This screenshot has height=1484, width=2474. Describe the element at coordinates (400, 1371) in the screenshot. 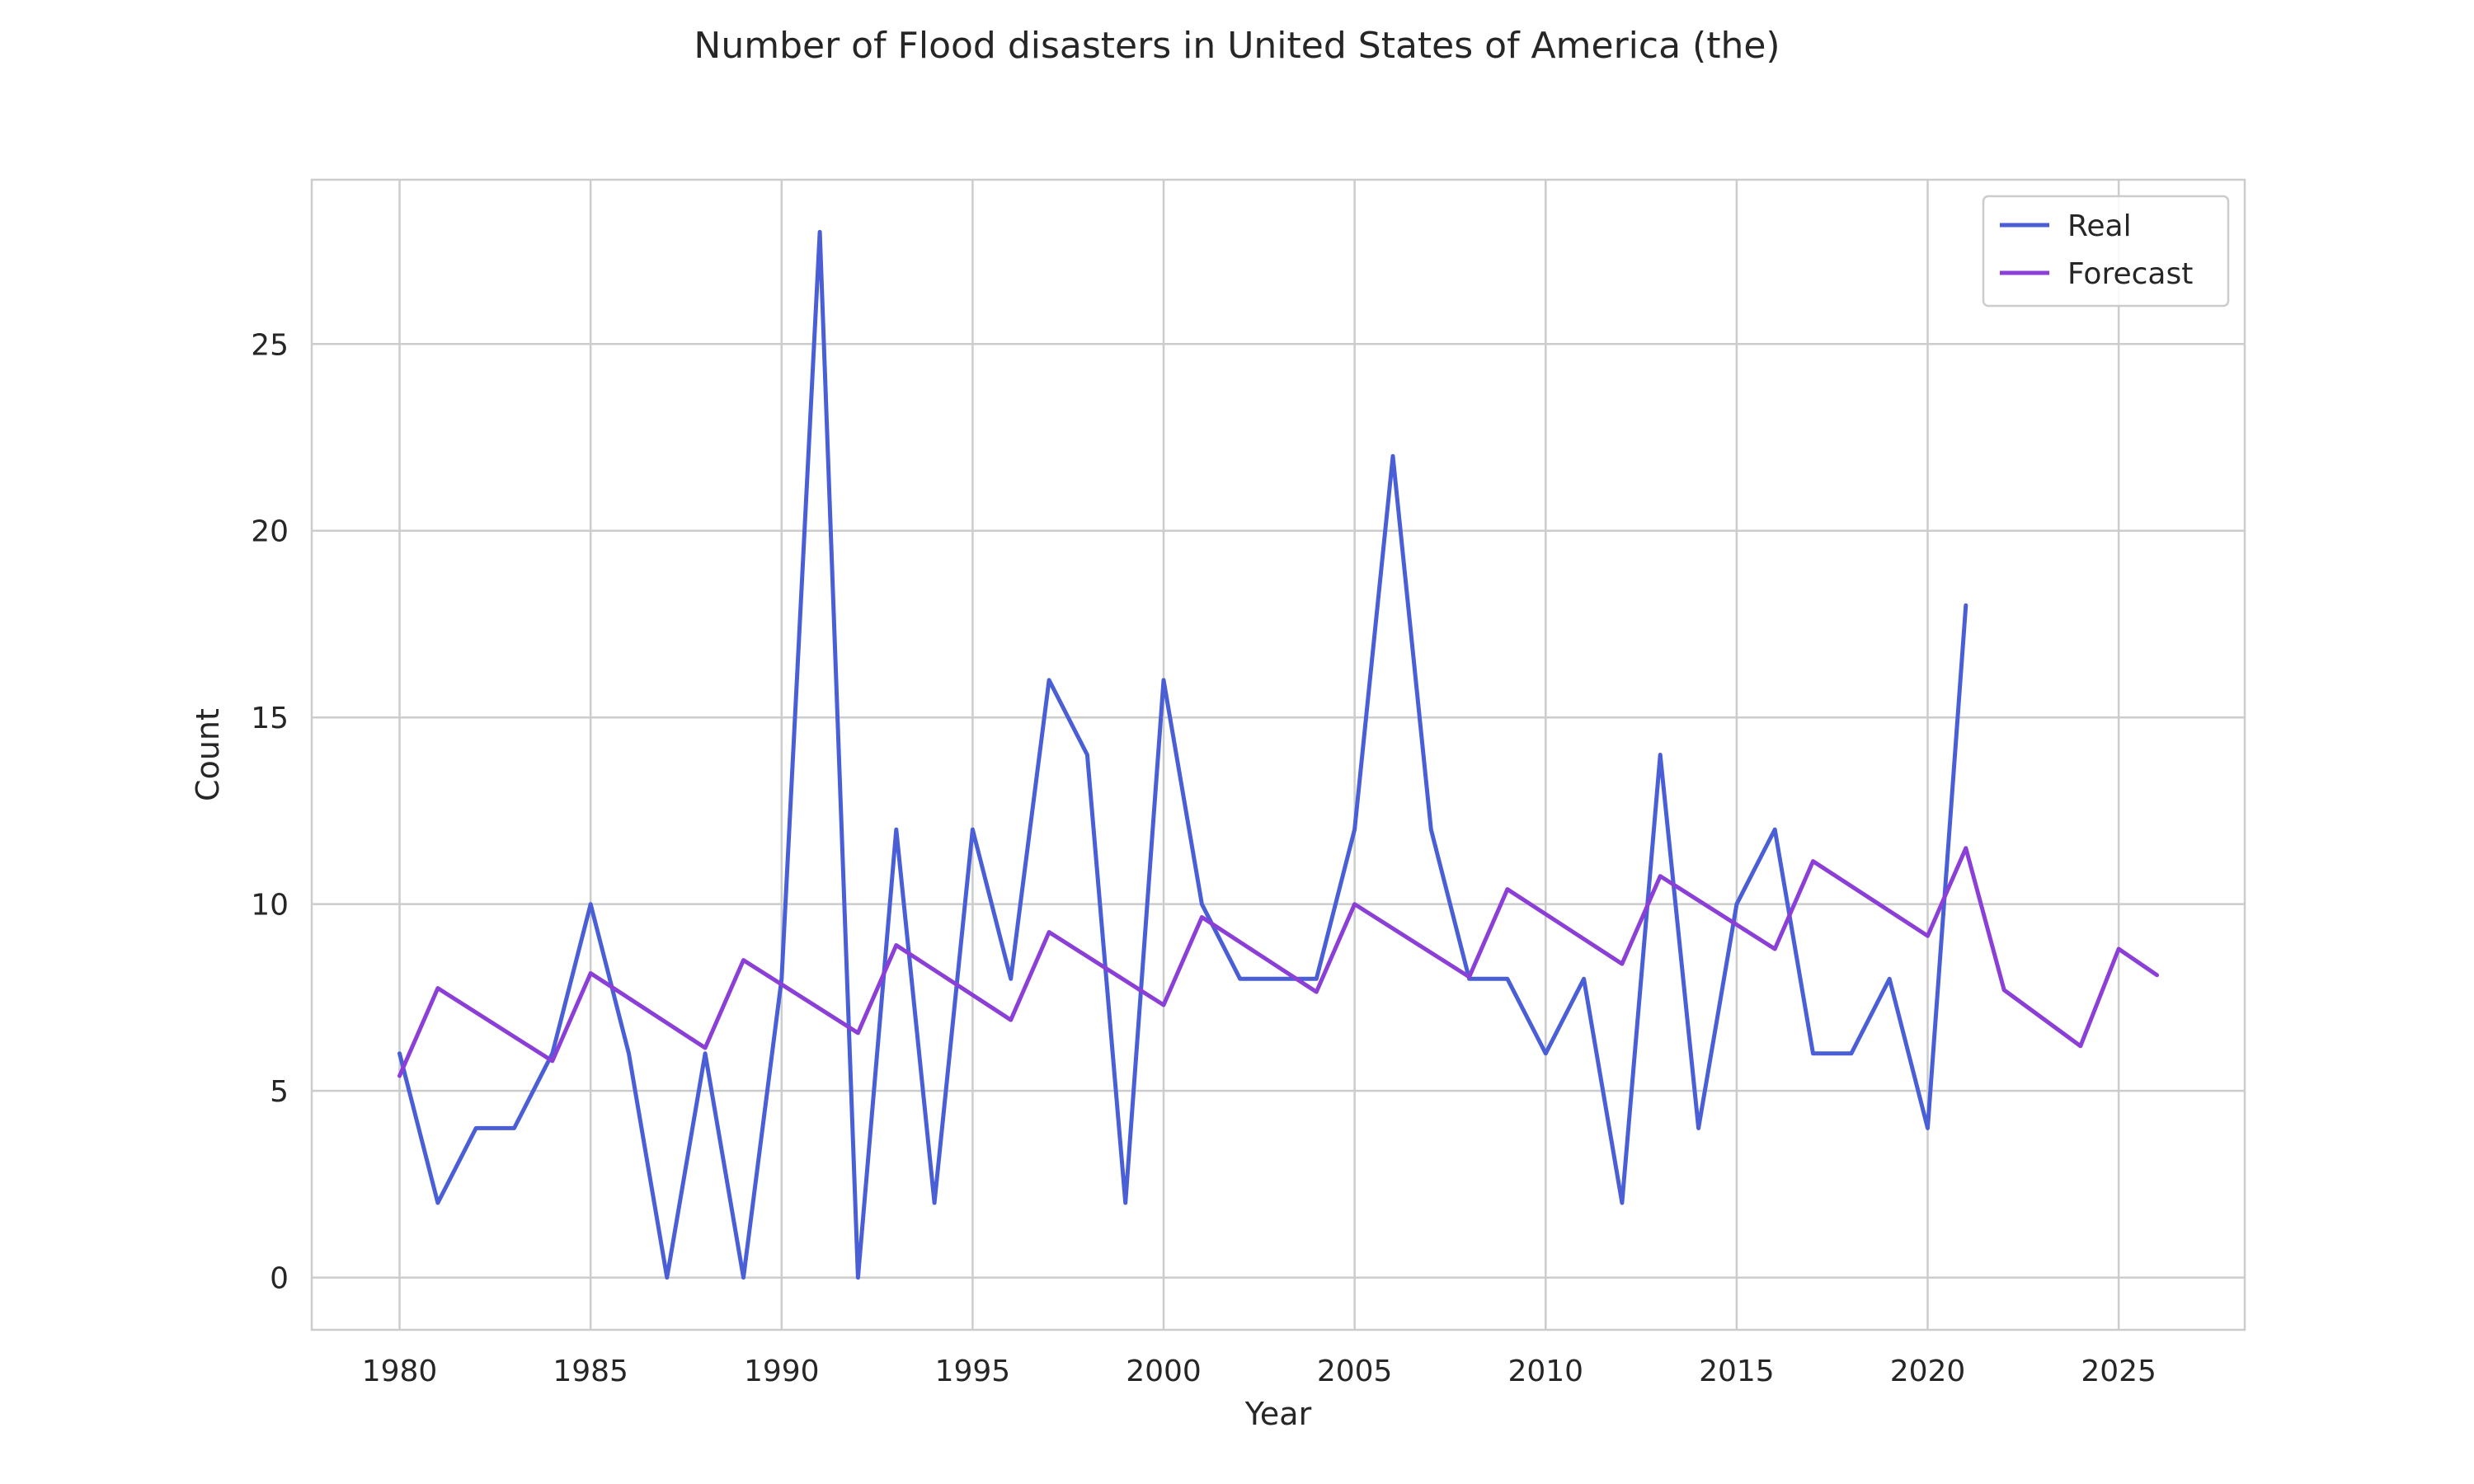

I see `x-tick-label: 1980` at that location.